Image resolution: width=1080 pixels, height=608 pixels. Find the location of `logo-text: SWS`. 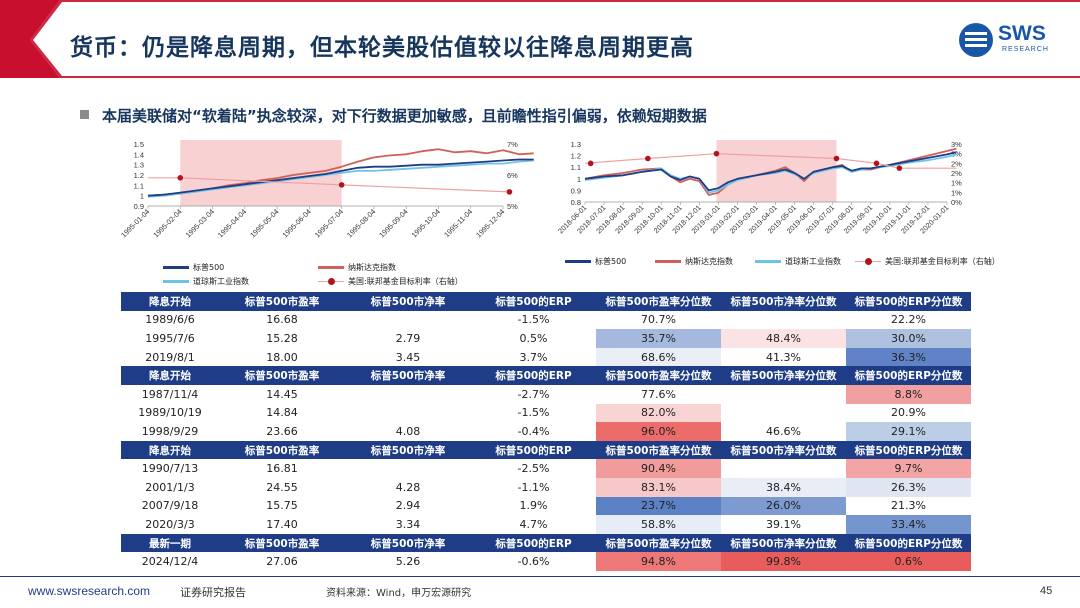

logo-text: SWS is located at coordinates (1022, 33).